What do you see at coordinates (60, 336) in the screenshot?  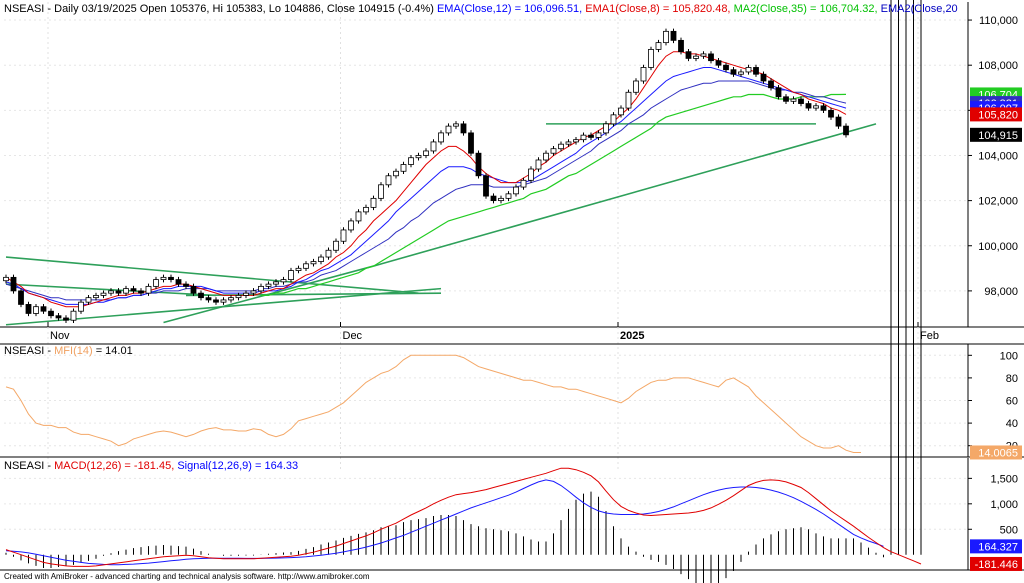 I see `x-tick-label: Nov` at bounding box center [60, 336].